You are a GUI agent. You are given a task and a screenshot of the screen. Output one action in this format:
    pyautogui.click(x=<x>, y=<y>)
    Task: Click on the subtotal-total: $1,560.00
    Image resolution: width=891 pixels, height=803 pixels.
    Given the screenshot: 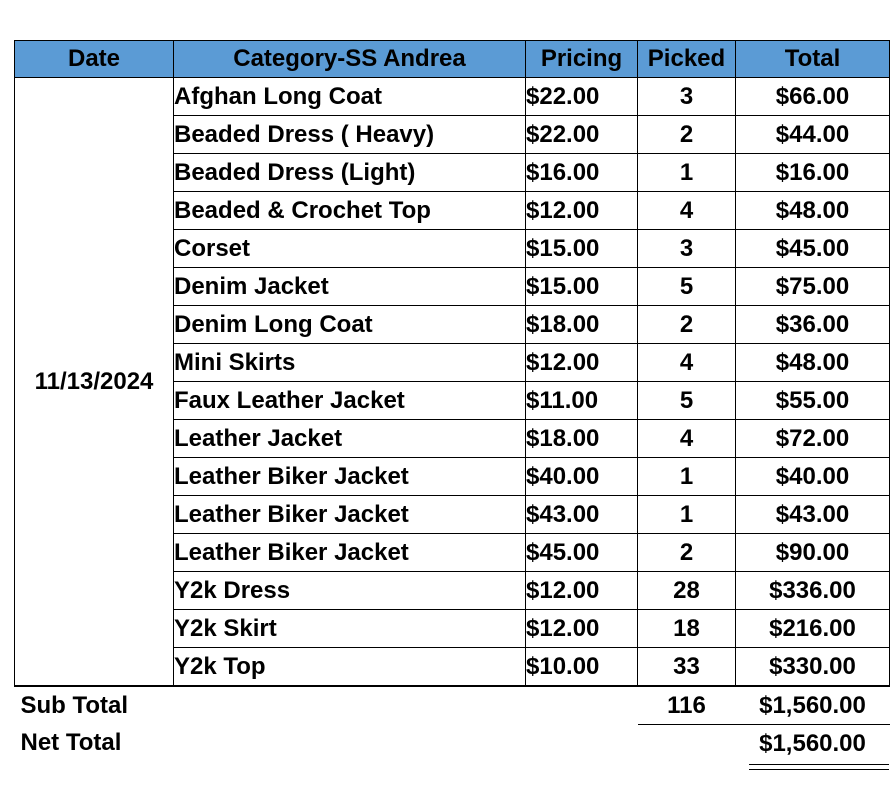 What is the action you would take?
    pyautogui.click(x=812, y=705)
    